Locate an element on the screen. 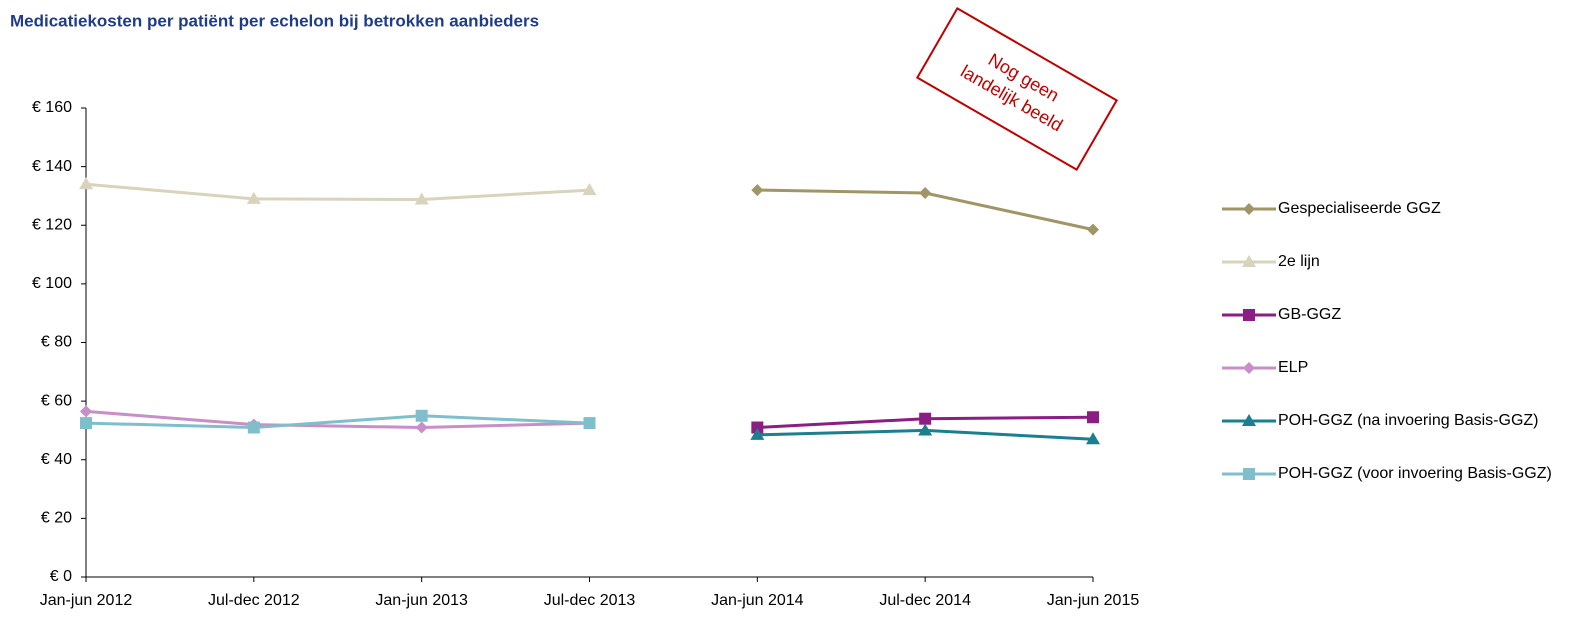 This screenshot has height=618, width=1592. legend-label: Gespecialiseerde GGZ is located at coordinates (1359, 208).